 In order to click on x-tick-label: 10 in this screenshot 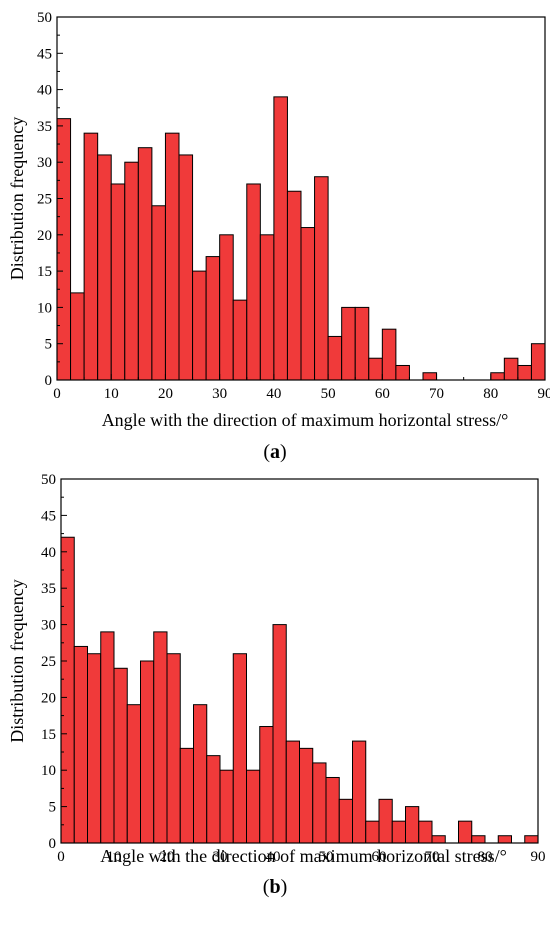, I will do `click(114, 857)`.